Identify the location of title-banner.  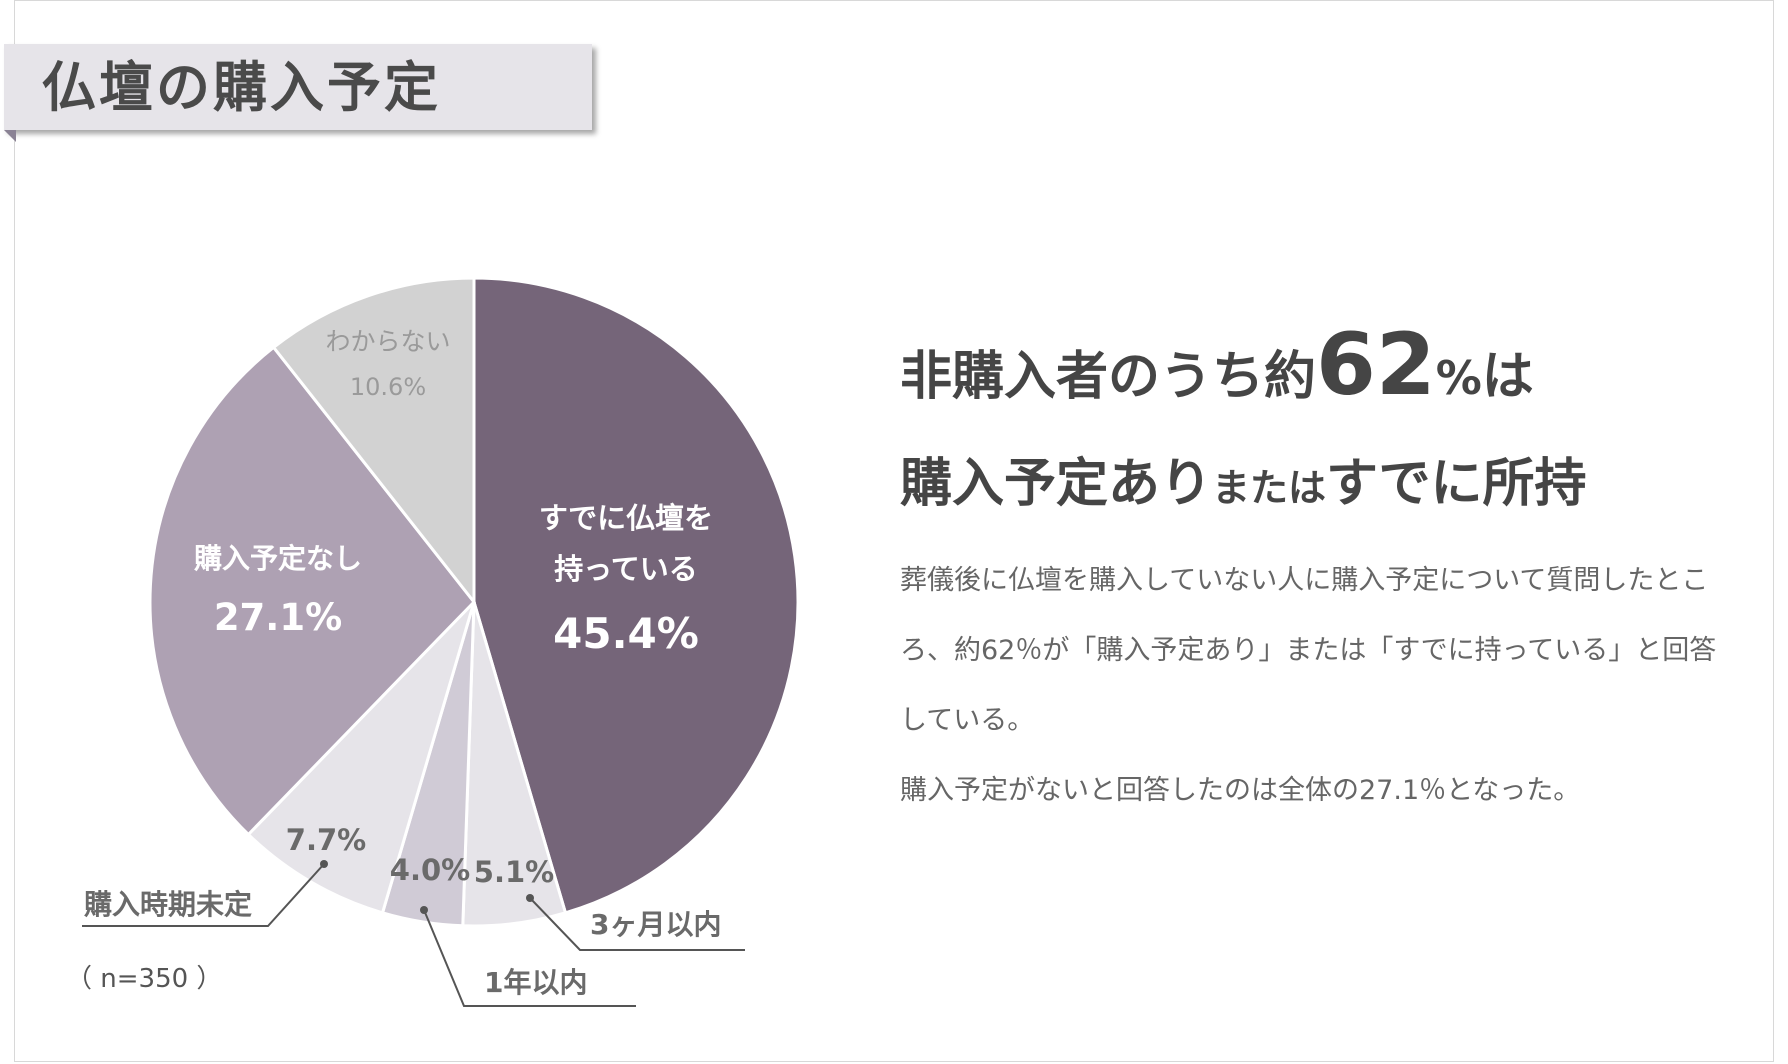
(298, 87).